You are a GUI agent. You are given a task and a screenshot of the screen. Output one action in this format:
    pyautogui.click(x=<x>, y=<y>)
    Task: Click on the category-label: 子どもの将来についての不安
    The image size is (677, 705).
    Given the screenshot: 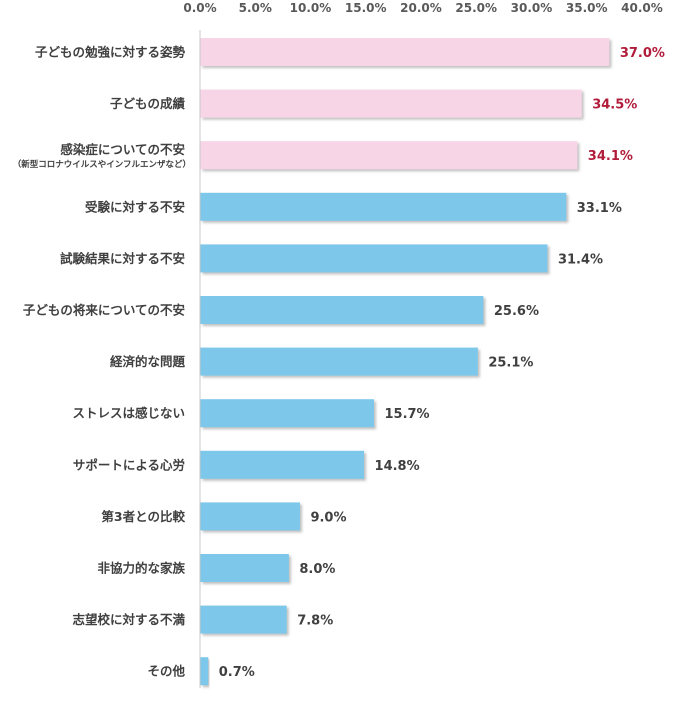 What is the action you would take?
    pyautogui.click(x=104, y=310)
    